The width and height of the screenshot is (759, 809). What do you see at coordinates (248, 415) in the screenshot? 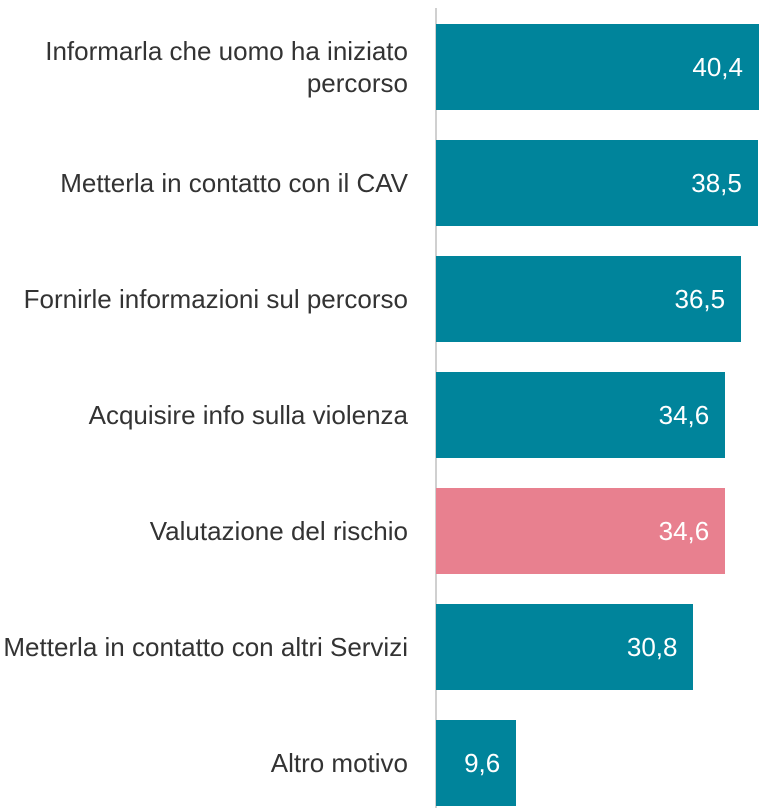
I see `category-label: Acquisire info sulla violenza` at bounding box center [248, 415].